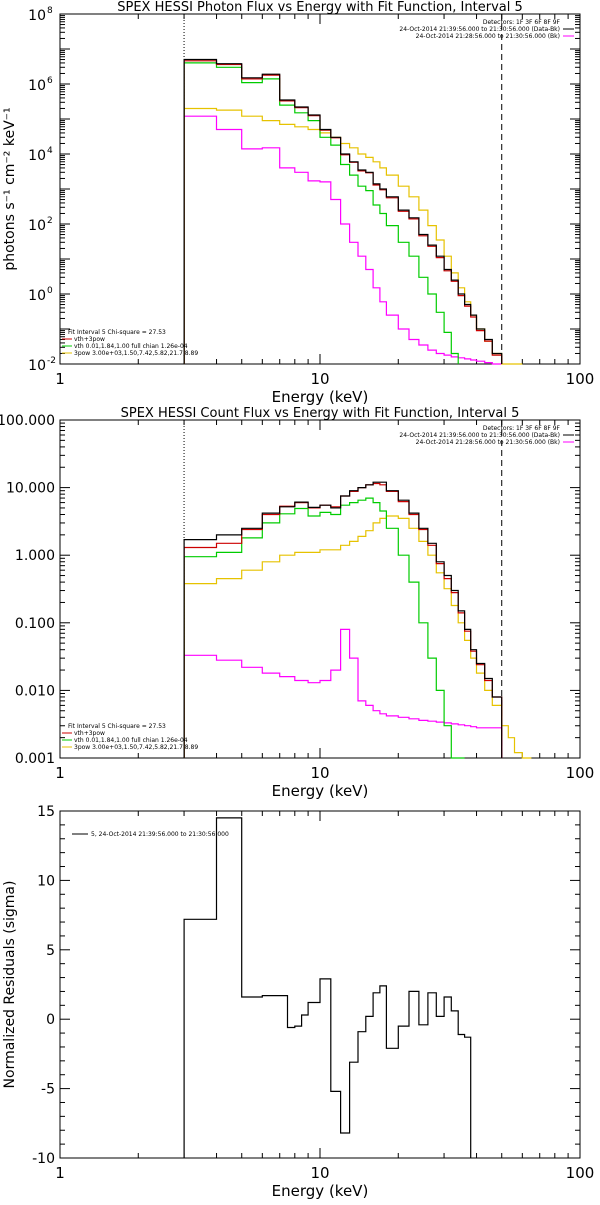 The height and width of the screenshot is (1205, 600). Describe the element at coordinates (50, 151) in the screenshot. I see `panel1-y-tick-exponent: 4` at that location.